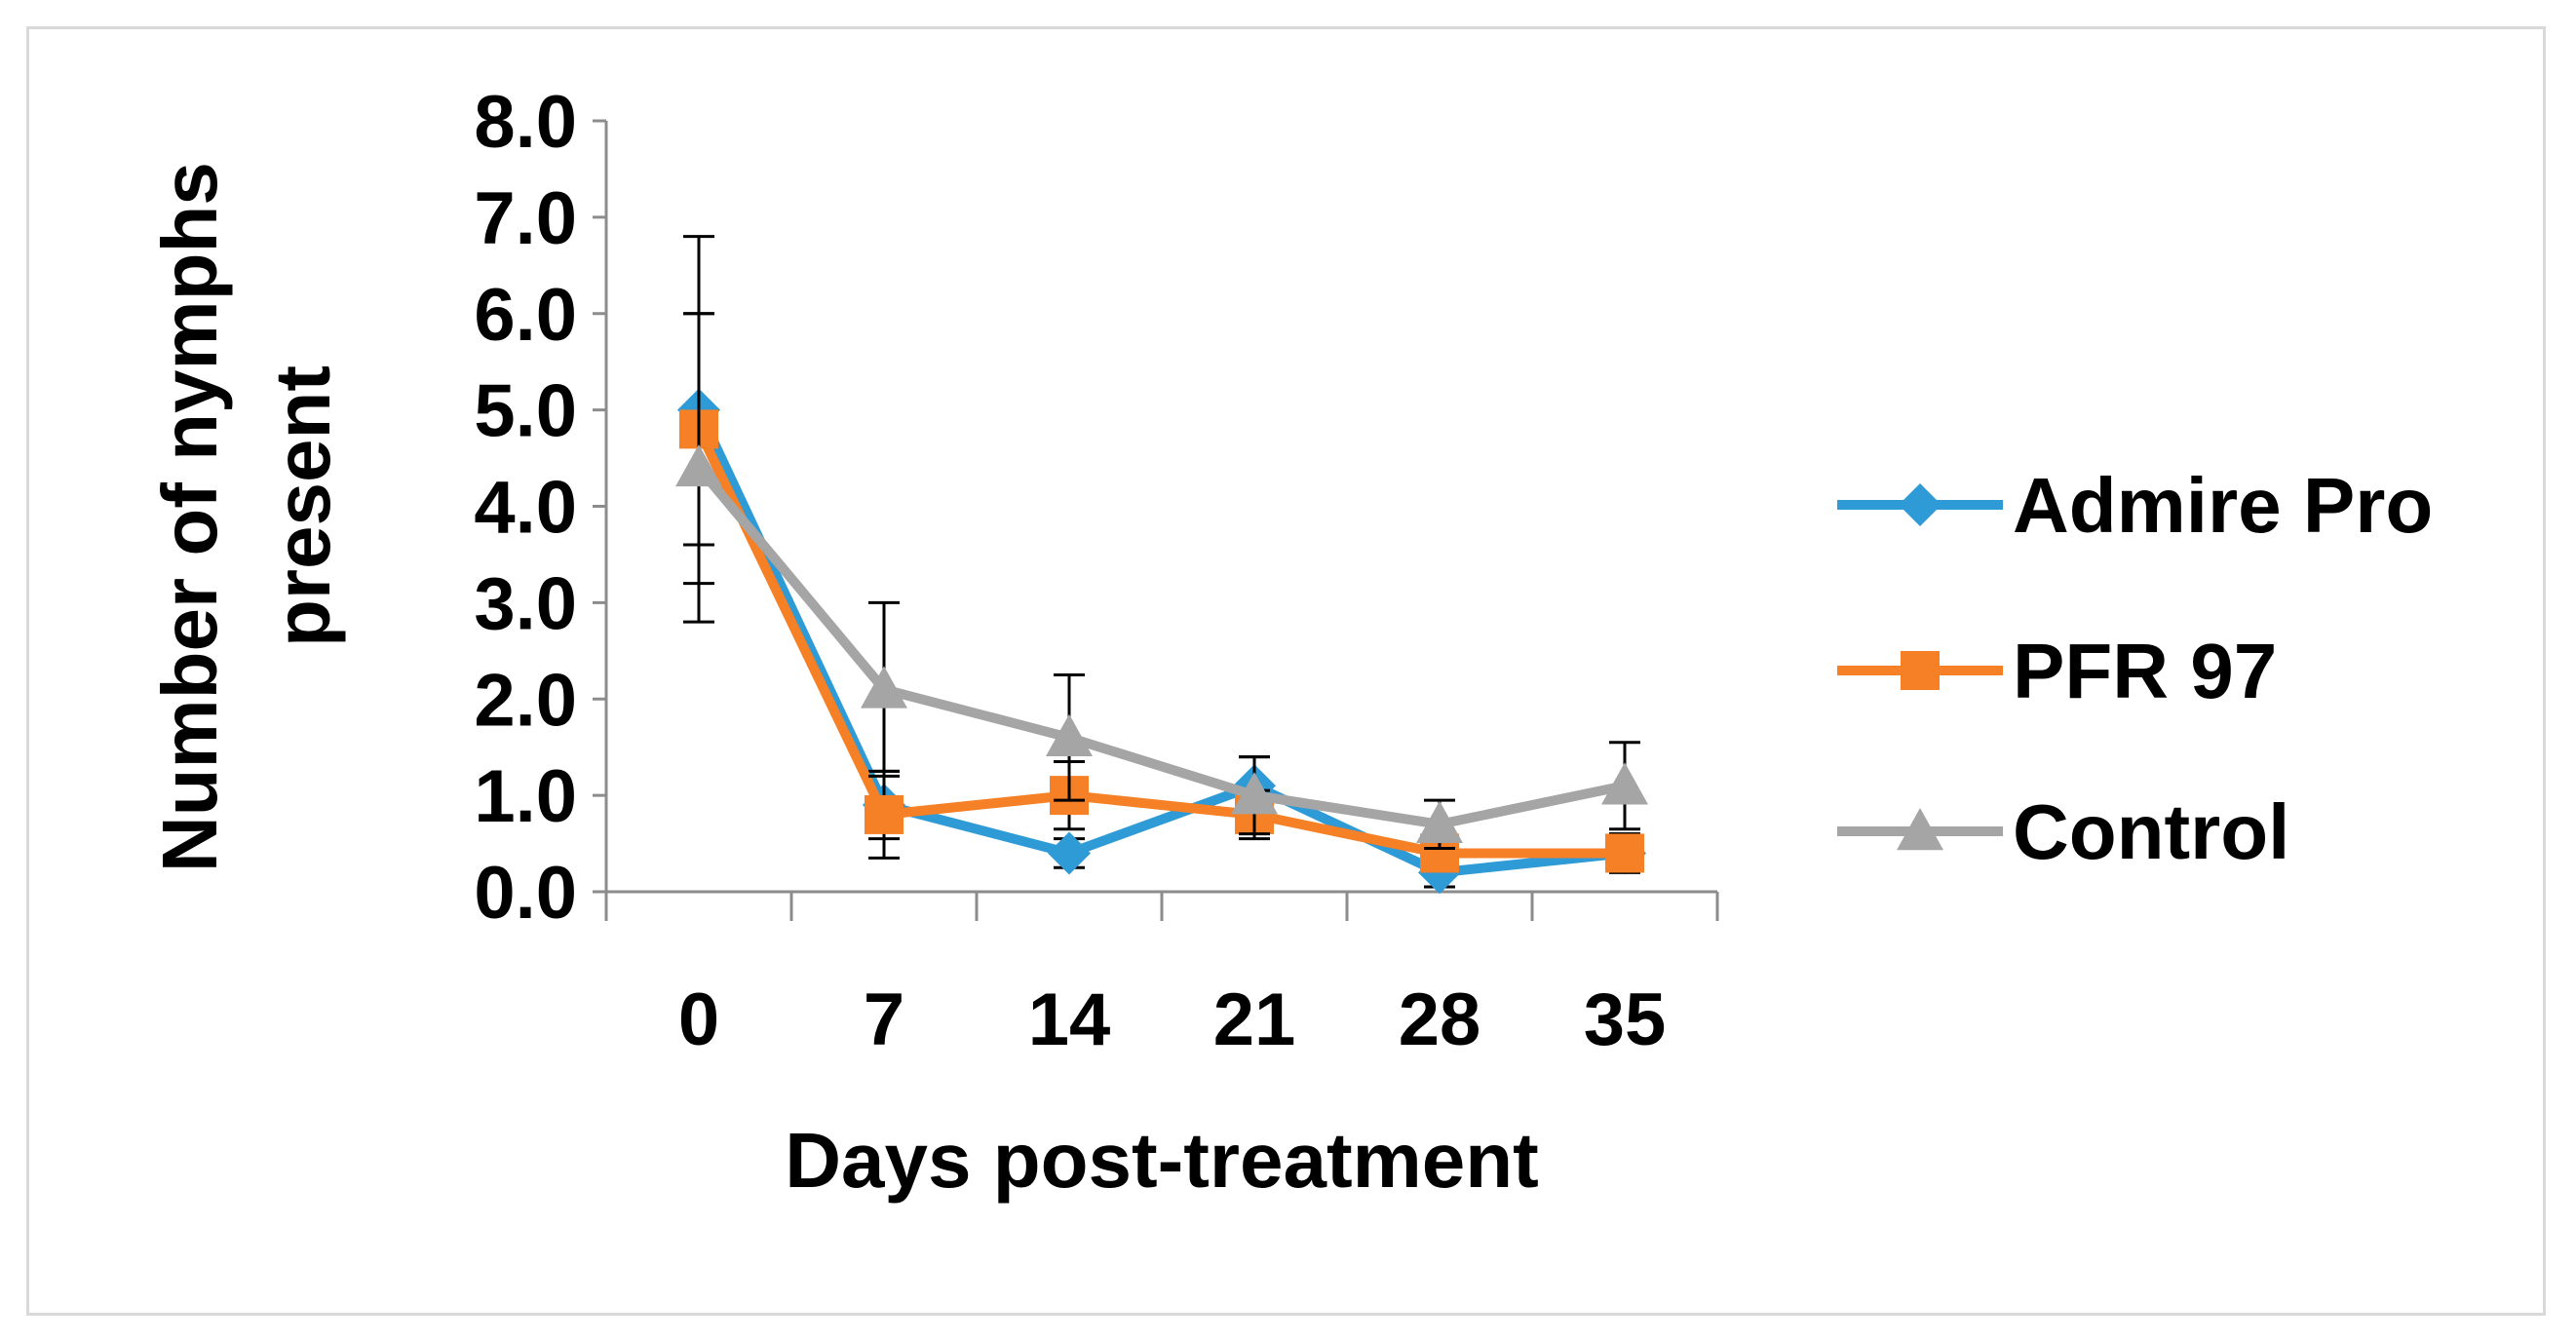 Image resolution: width=2576 pixels, height=1342 pixels. What do you see at coordinates (884, 1019) in the screenshot?
I see `x-tick-label: 7` at bounding box center [884, 1019].